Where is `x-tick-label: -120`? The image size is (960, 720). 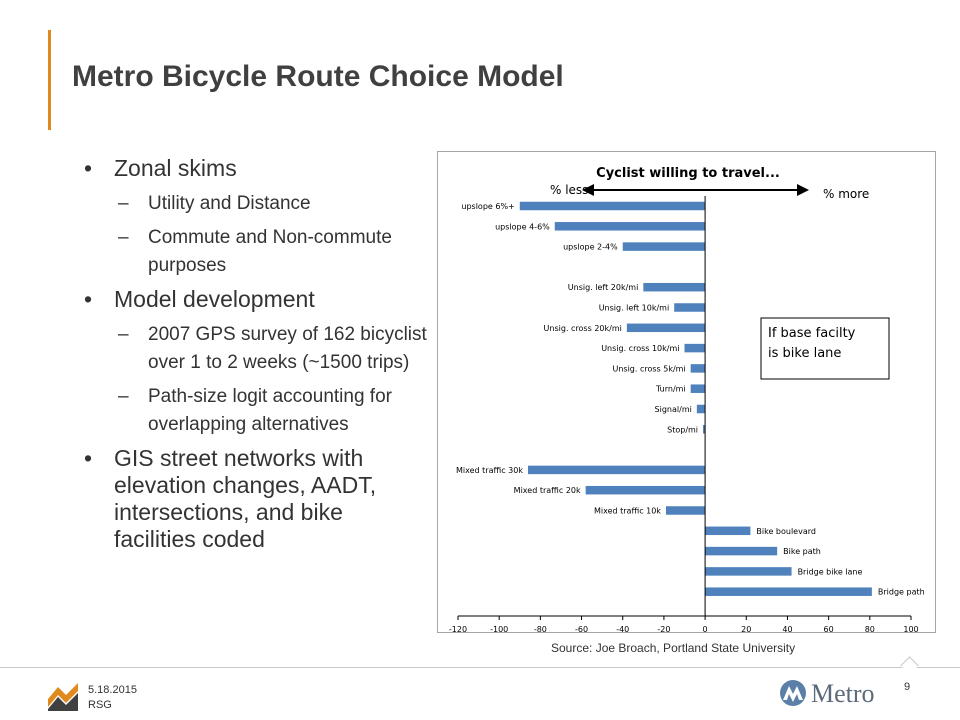 x-tick-label: -120 is located at coordinates (458, 628).